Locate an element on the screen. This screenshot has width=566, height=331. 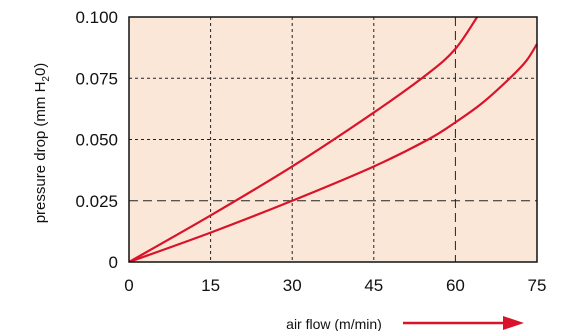
y-tick-label: 0 is located at coordinates (113, 262).